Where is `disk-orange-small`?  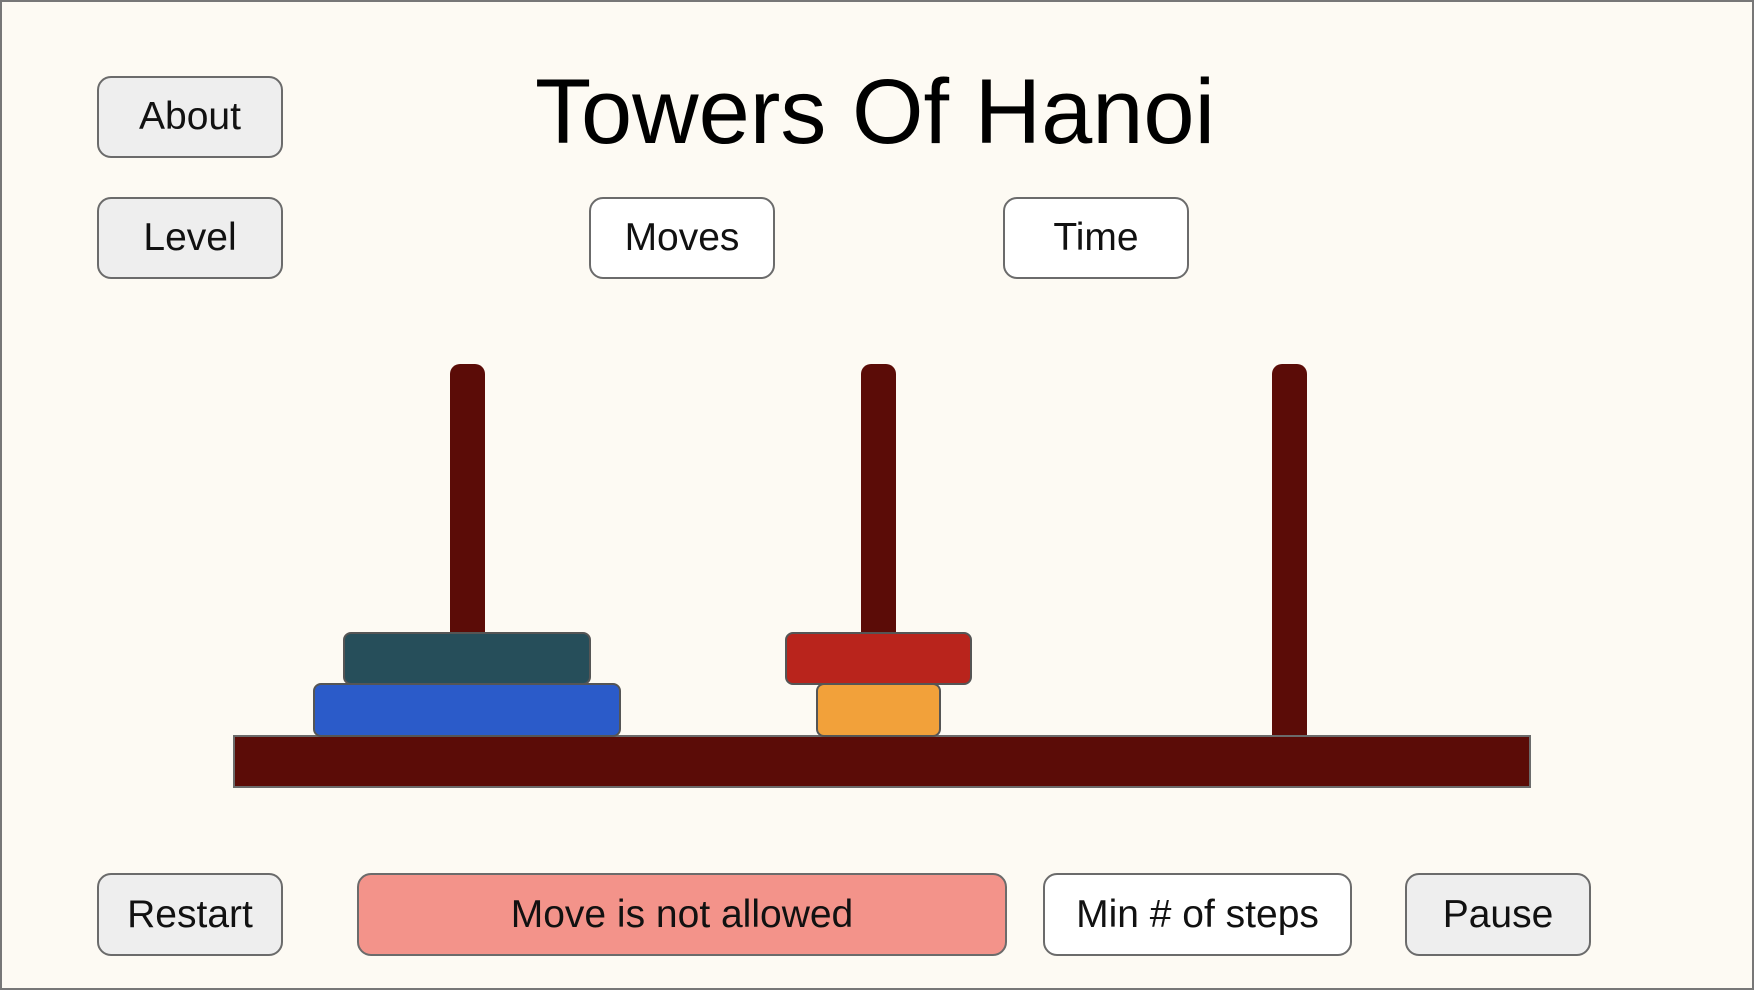
disk-orange-small is located at coordinates (878, 710).